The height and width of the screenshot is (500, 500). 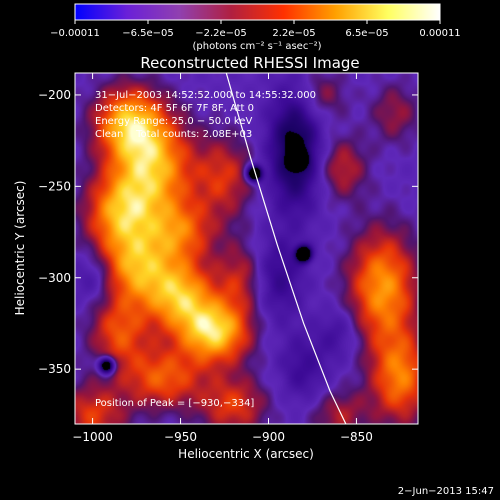 I want to click on colorbar-tick-label: −6.5e−05, so click(x=148, y=33).